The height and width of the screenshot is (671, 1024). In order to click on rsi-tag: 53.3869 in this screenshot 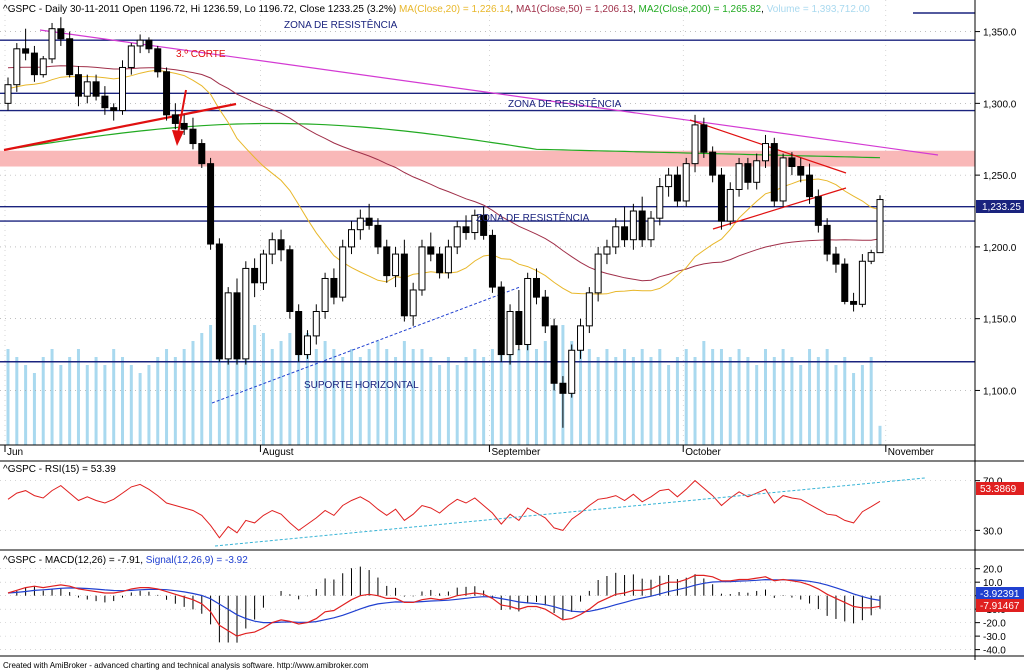, I will do `click(998, 489)`.